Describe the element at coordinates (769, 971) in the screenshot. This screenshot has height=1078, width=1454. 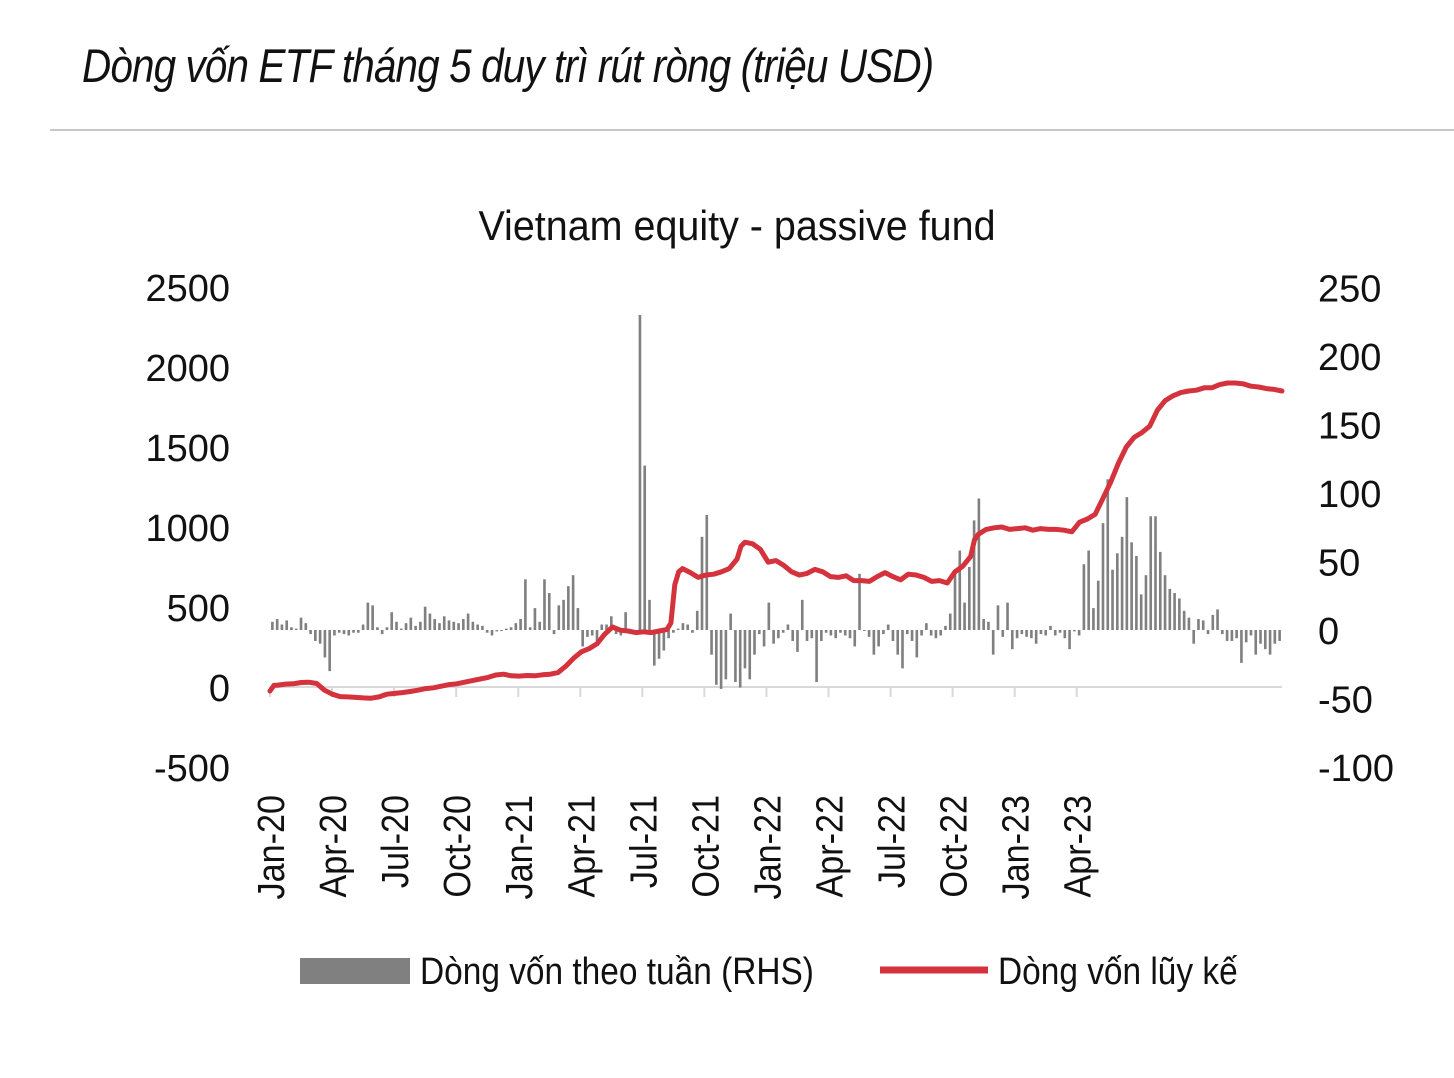
I see `legend: Dòng vốn theo tuần (RHS) Dòng vốn lũy kế` at that location.